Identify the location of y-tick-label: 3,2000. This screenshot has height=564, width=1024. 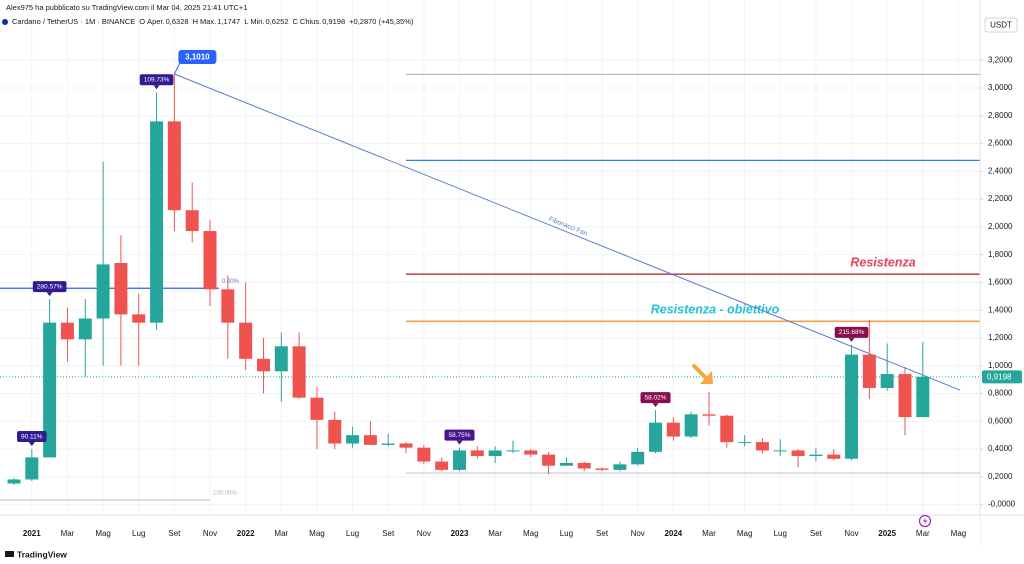
(1000, 59).